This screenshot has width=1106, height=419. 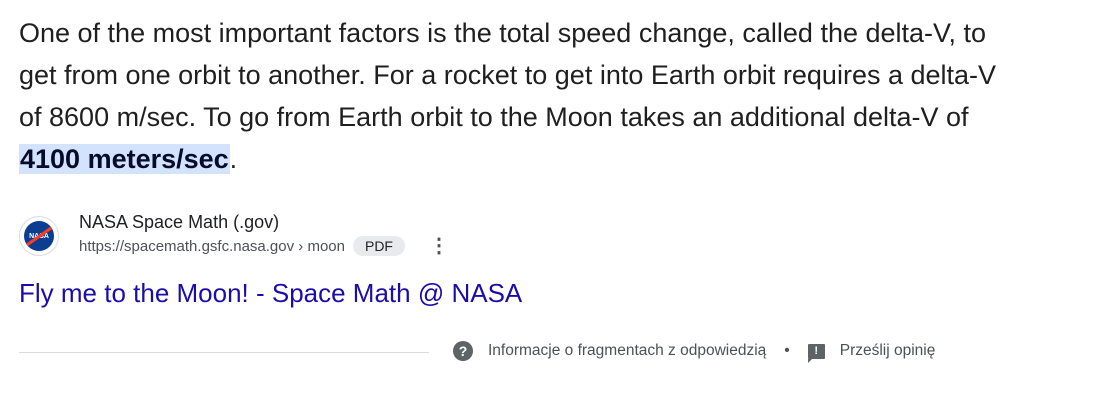 I want to click on more-options-icon: ⋮, so click(x=438, y=246).